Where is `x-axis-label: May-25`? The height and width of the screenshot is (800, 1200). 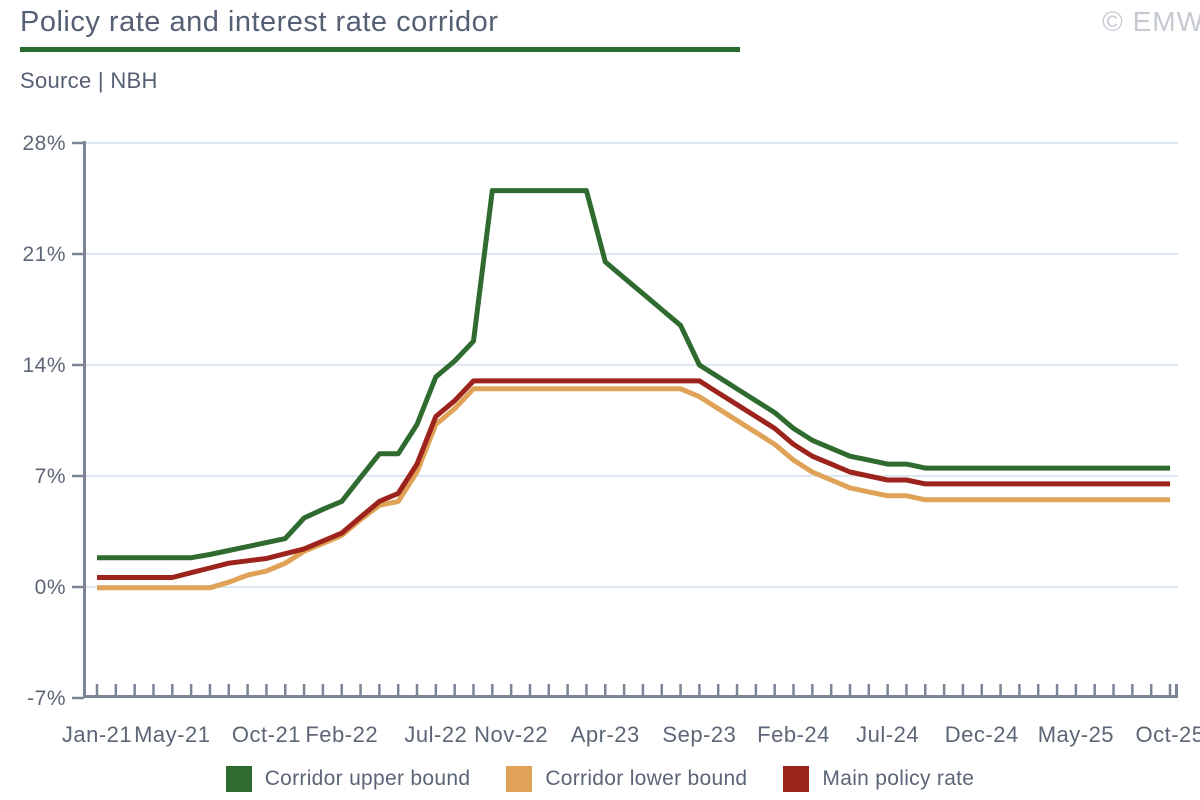 x-axis-label: May-25 is located at coordinates (1076, 734).